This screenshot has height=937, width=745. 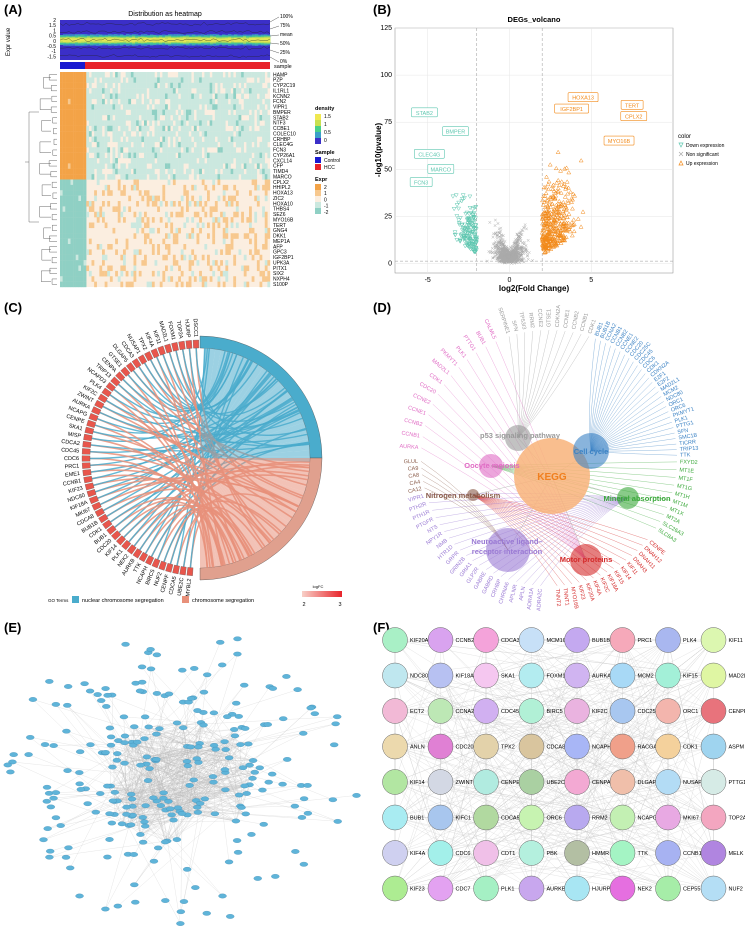 I want to click on term-fan-nuclear, so click(x=250, y=432).